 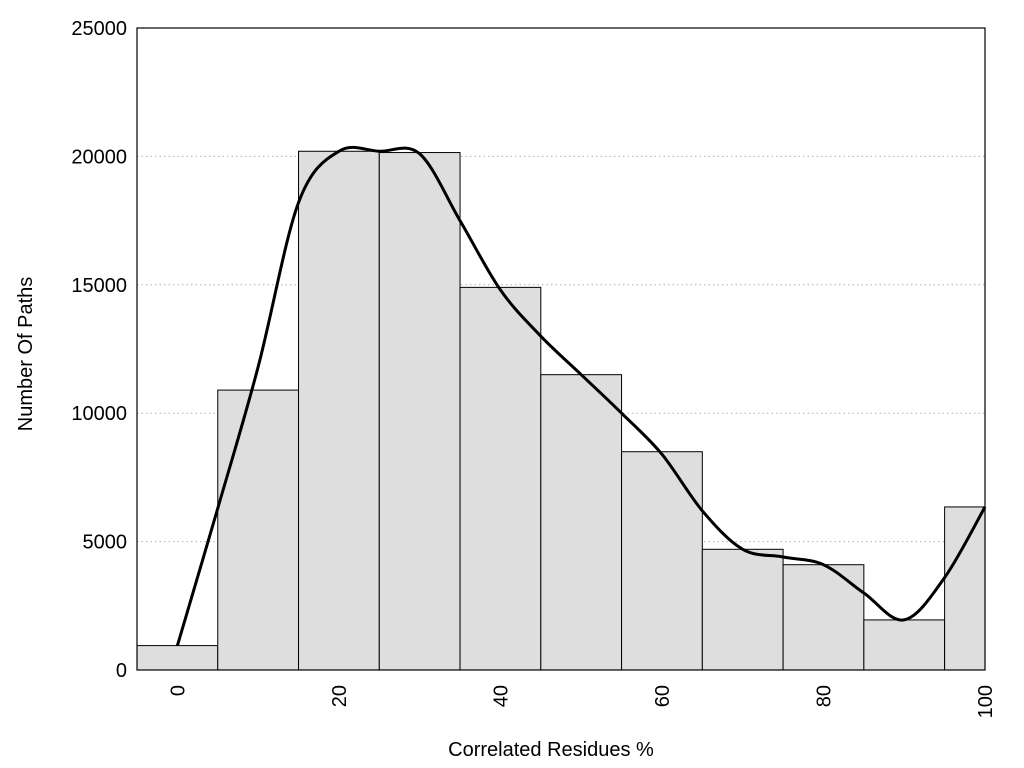 I want to click on y-axis-ticks: 0 5000 10000 15000 20000 25000, so click(x=99, y=350).